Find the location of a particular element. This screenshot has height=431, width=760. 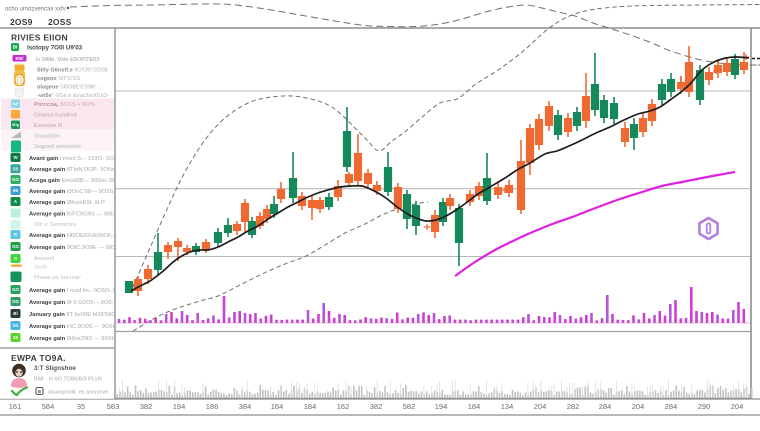

svg-text: 2OS9 is located at coordinates (21, 22).